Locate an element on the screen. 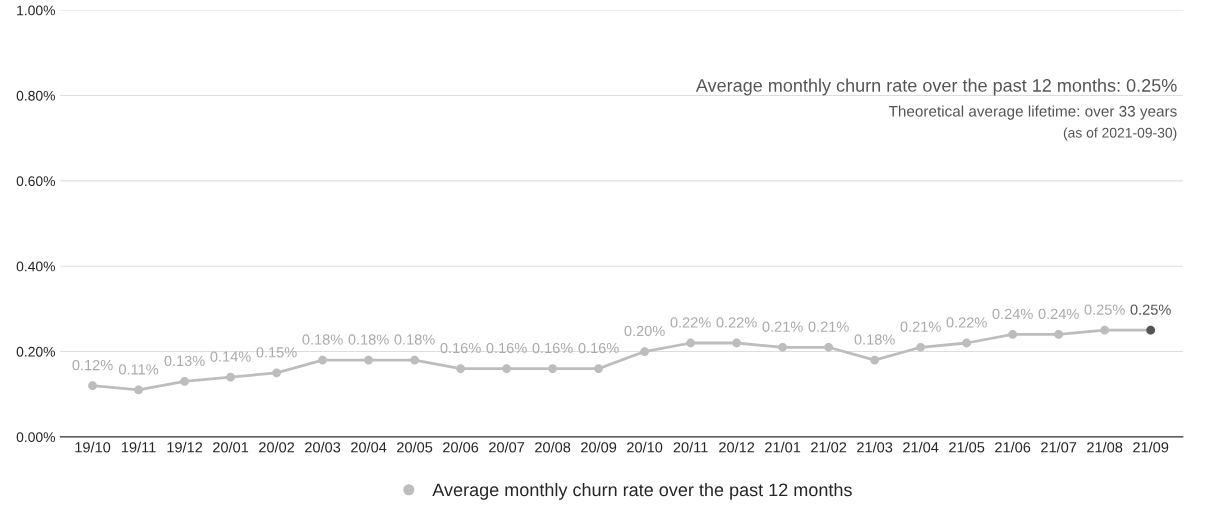 The height and width of the screenshot is (508, 1207). data-label: 0.15% is located at coordinates (276, 352).